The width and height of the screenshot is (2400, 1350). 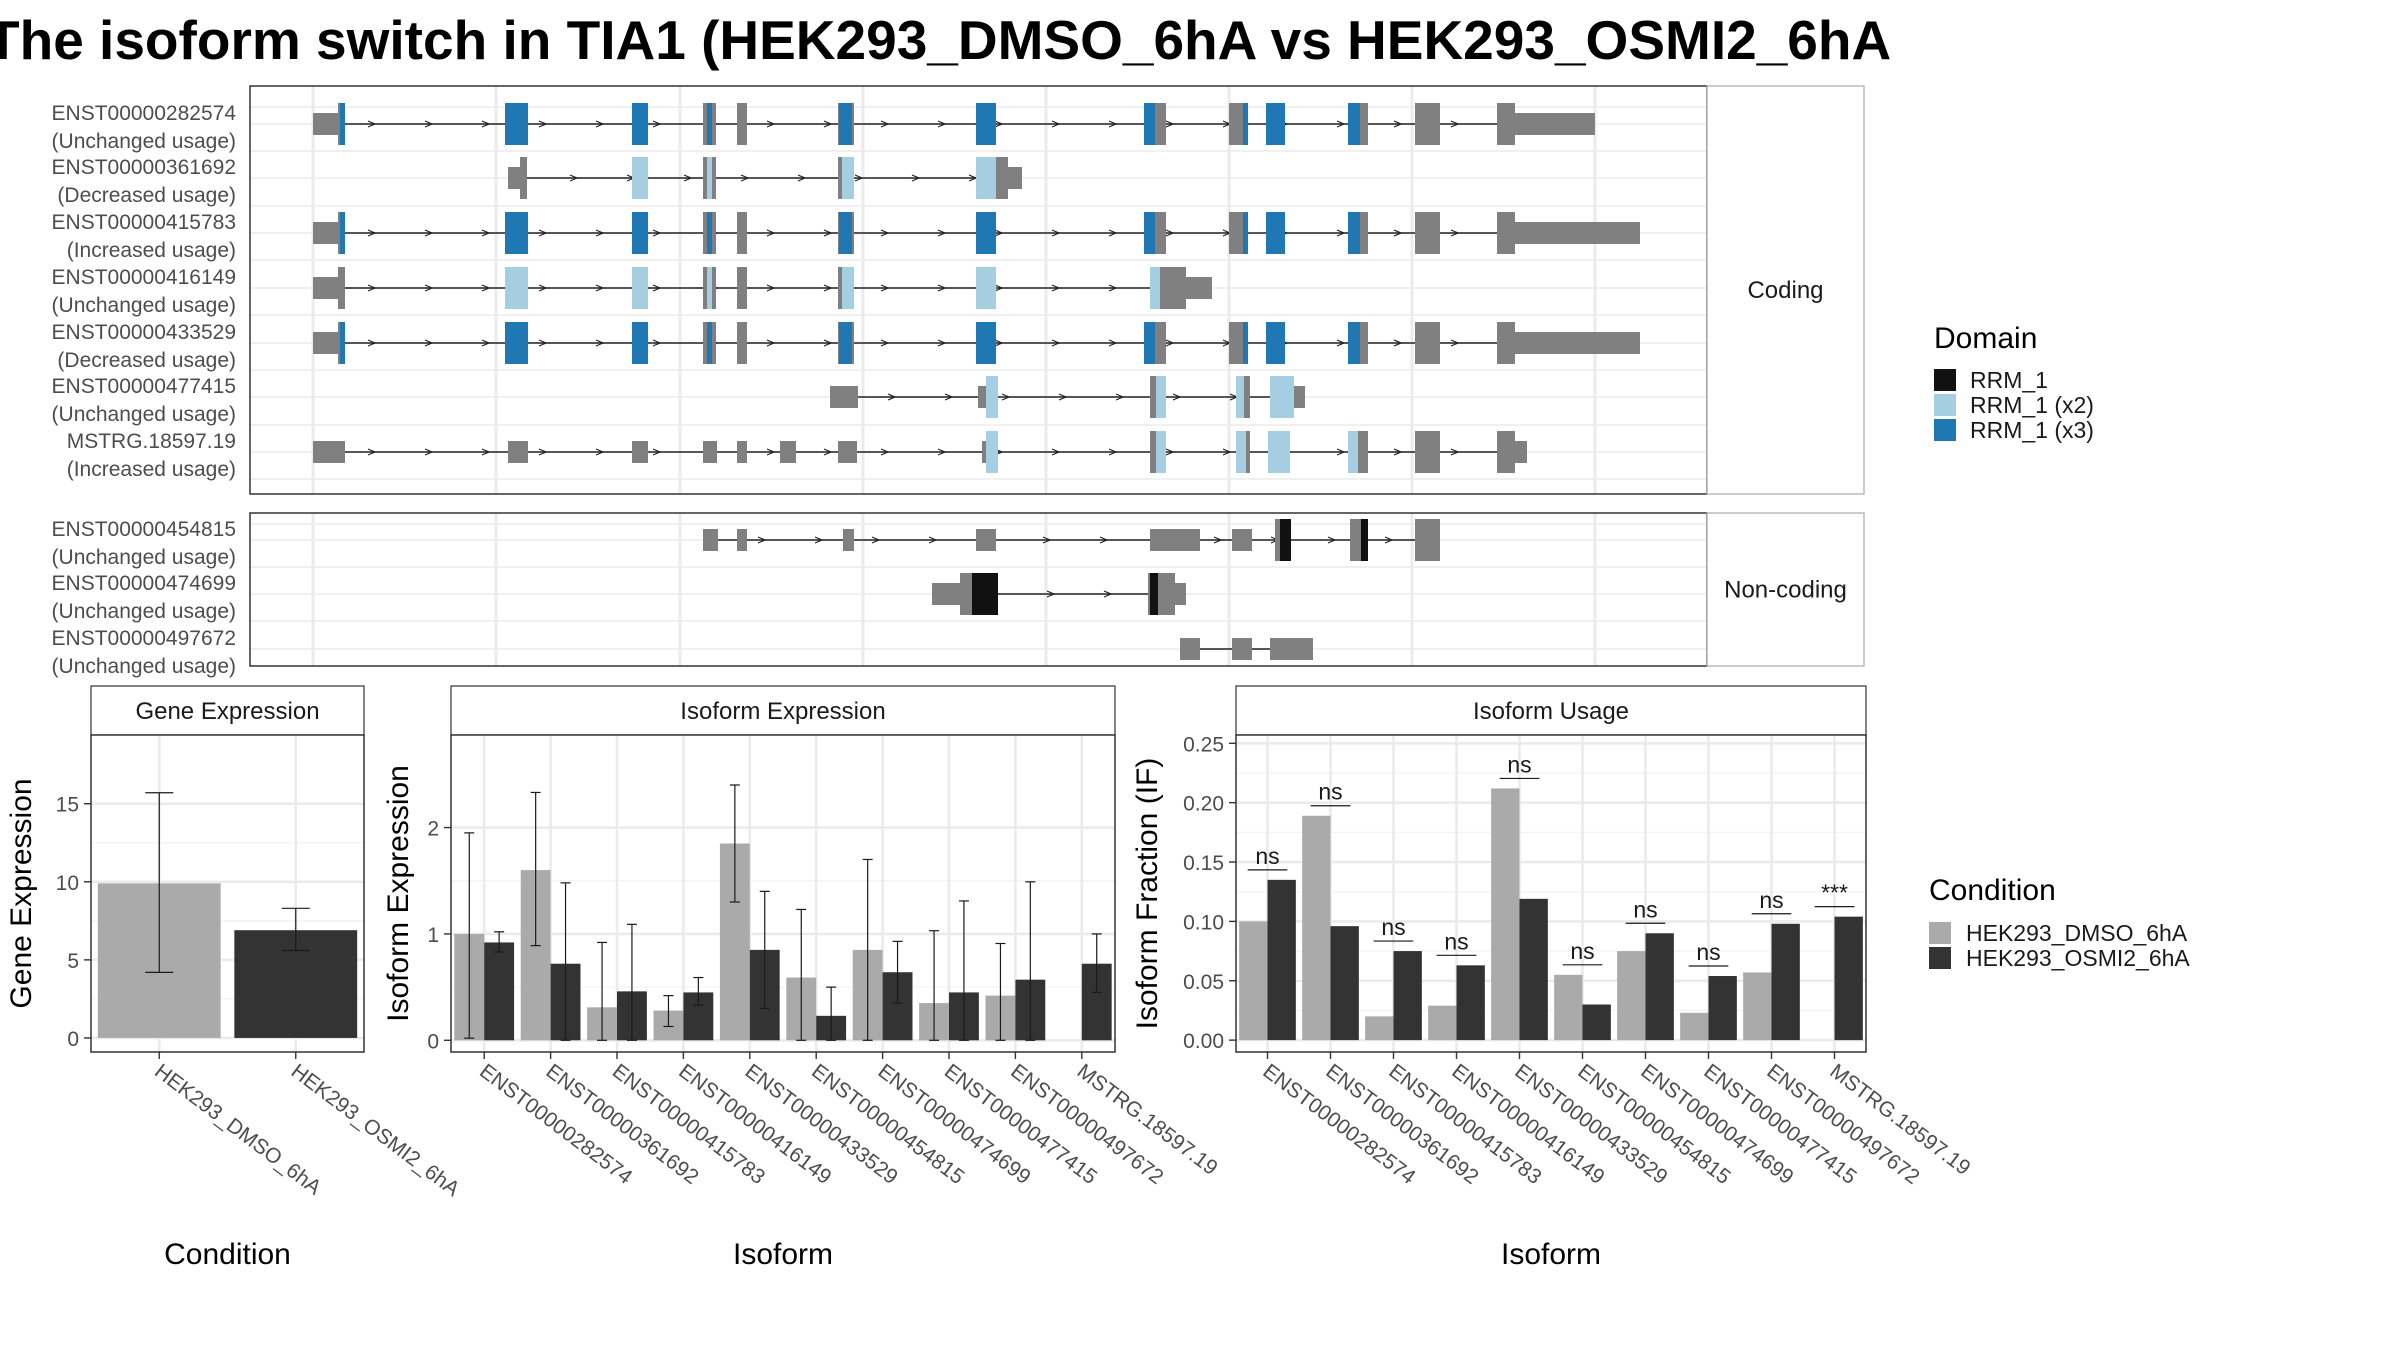 What do you see at coordinates (1203, 982) in the screenshot?
I see `y-tick-label: 0.05` at bounding box center [1203, 982].